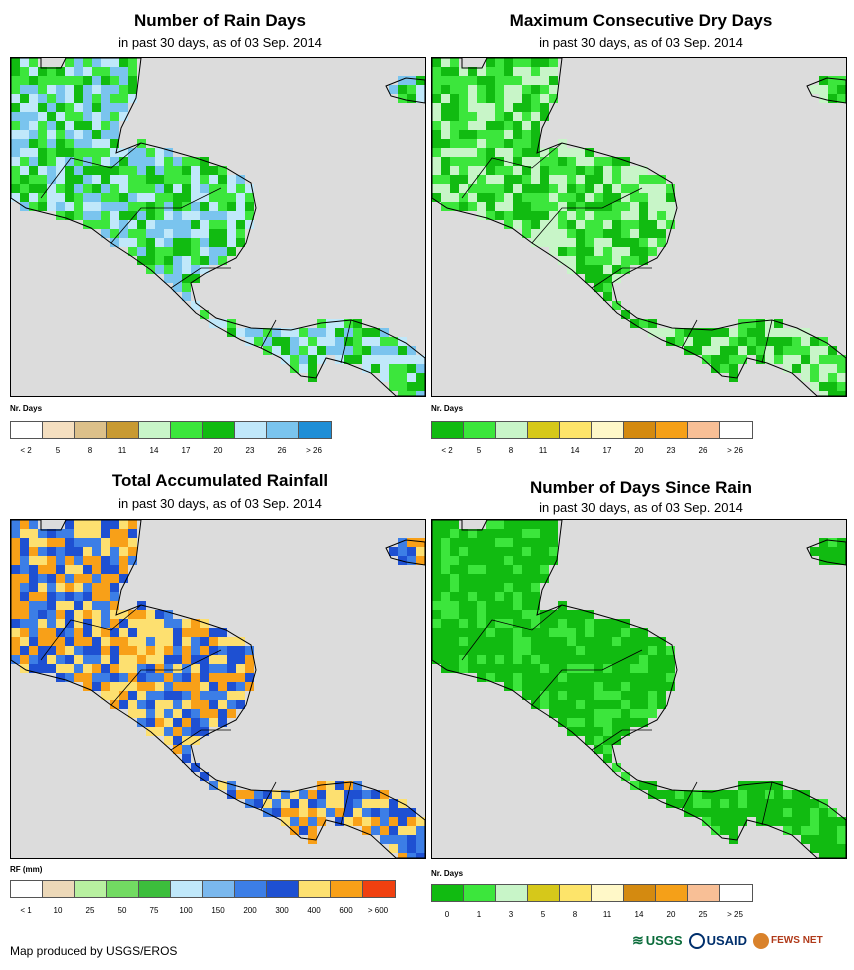 Image resolution: width=854 pixels, height=970 pixels. I want to click on legend-swatch, so click(251, 430).